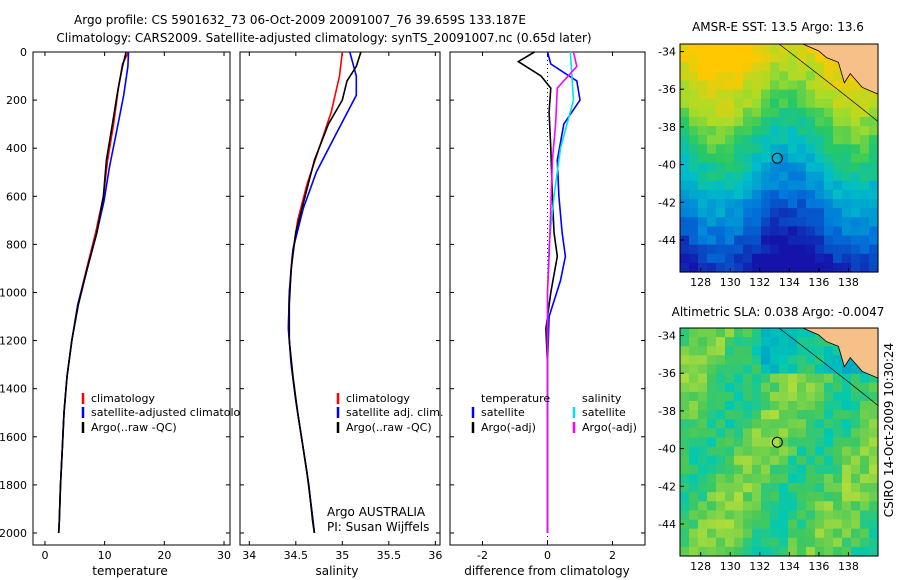  What do you see at coordinates (44, 555) in the screenshot?
I see `x-tick-label: 0` at bounding box center [44, 555].